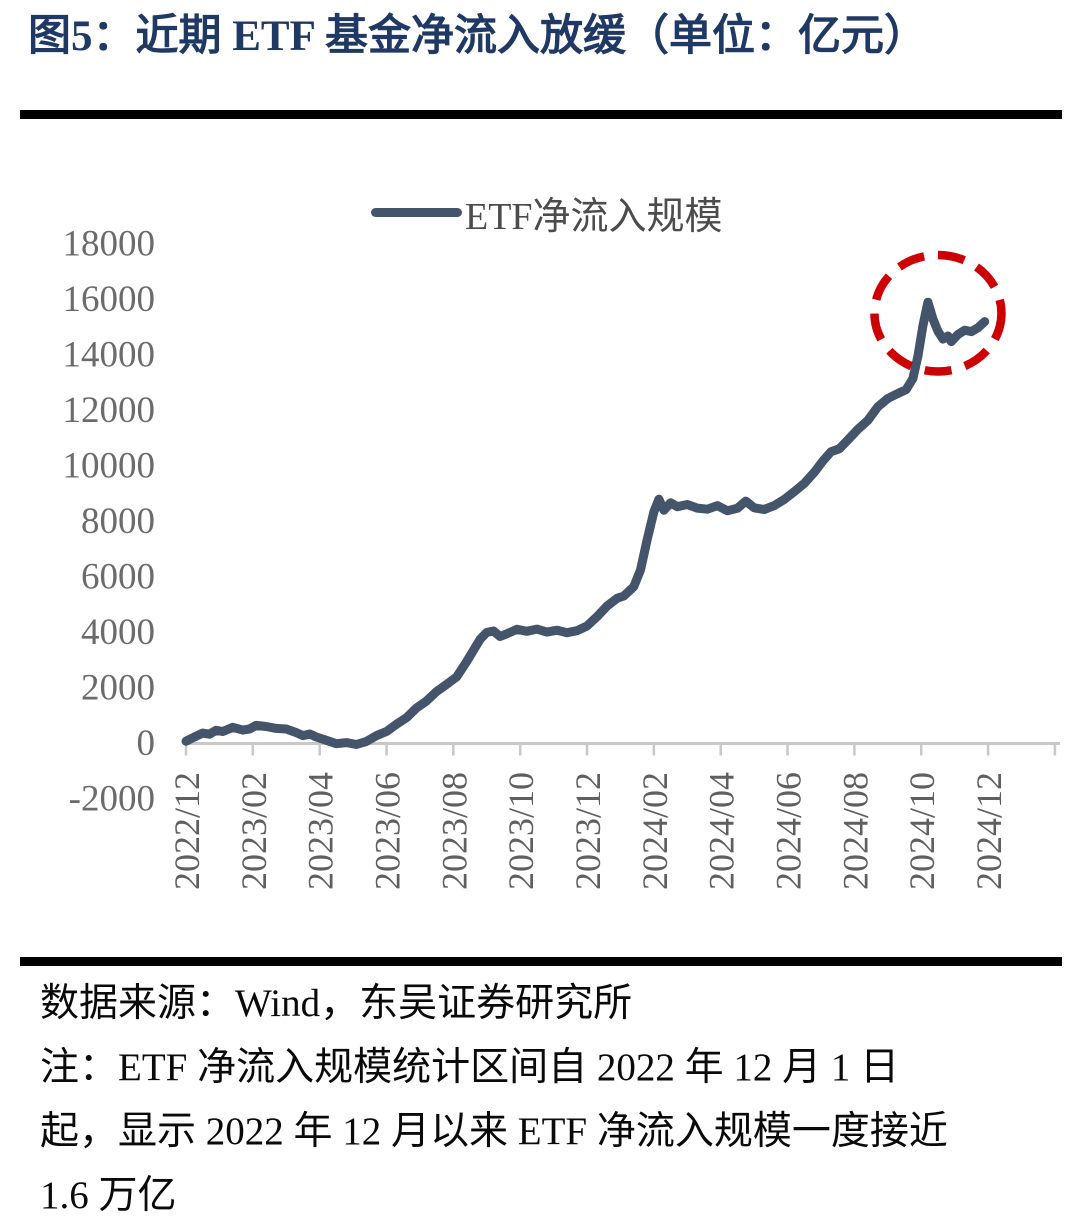  What do you see at coordinates (454, 831) in the screenshot?
I see `x-axis-tick-label: 2023/08` at bounding box center [454, 831].